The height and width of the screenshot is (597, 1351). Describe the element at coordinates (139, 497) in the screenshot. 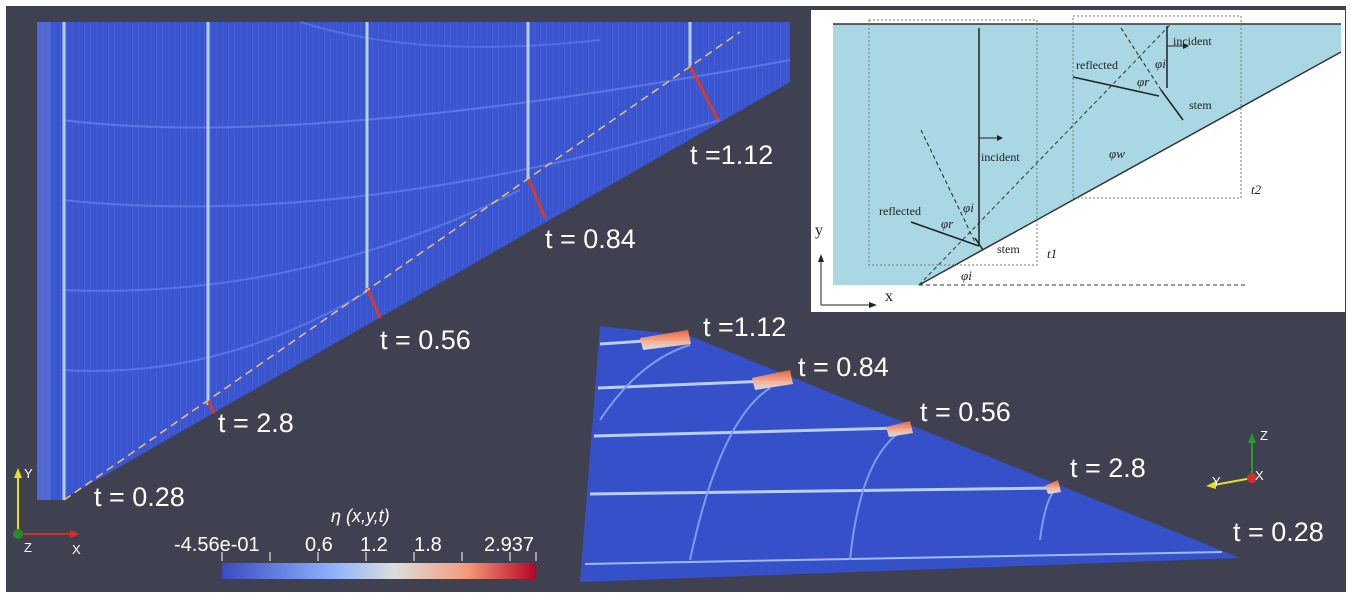

I see `time-label-0.28: t = 0.28` at that location.